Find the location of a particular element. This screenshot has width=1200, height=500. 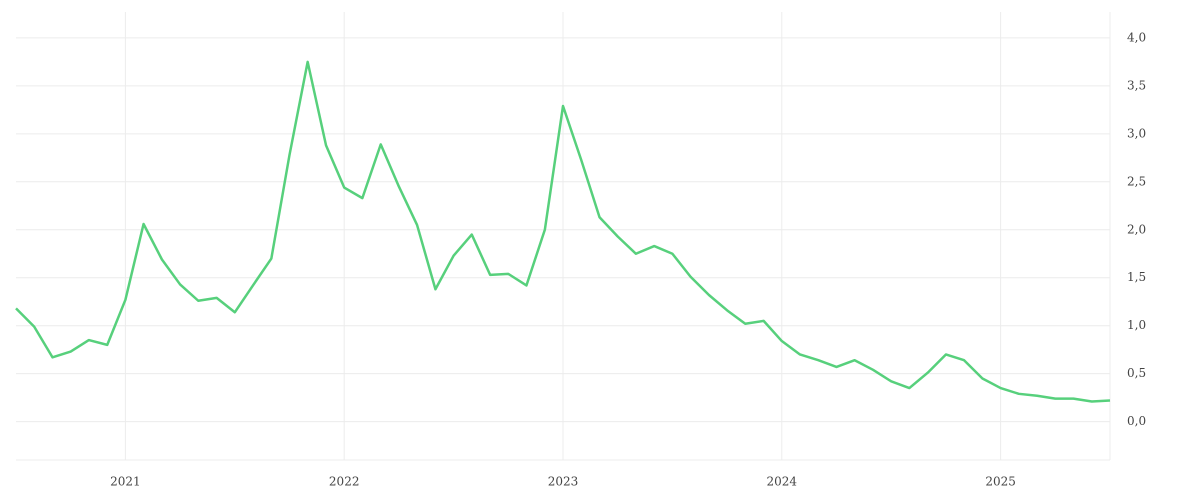

y-tick-label: 1,5 is located at coordinates (1136, 277).